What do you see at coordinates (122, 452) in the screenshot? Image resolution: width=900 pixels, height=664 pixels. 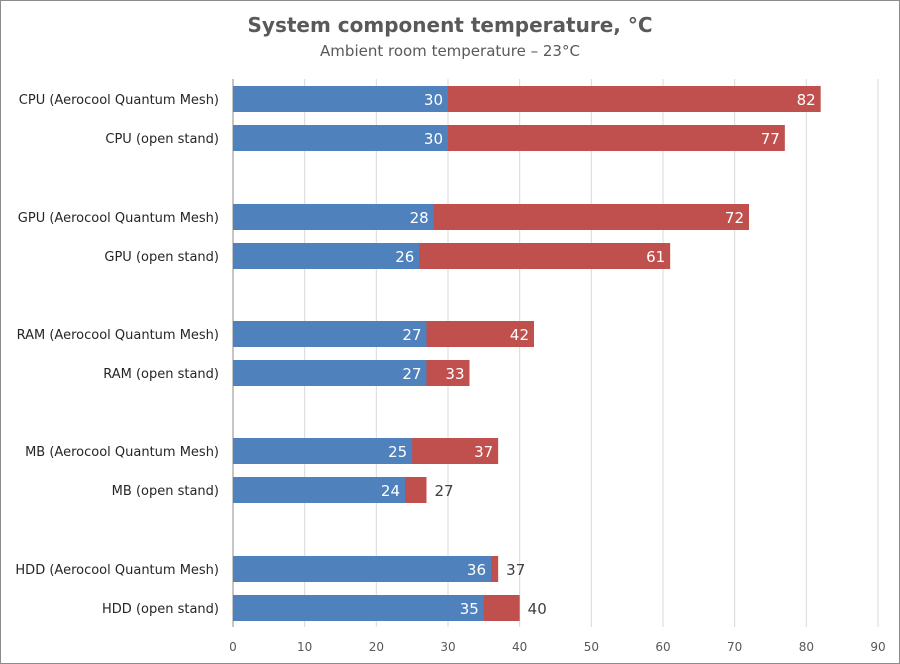 I see `category-label: MB (Aerocool Quantum Mesh)` at bounding box center [122, 452].